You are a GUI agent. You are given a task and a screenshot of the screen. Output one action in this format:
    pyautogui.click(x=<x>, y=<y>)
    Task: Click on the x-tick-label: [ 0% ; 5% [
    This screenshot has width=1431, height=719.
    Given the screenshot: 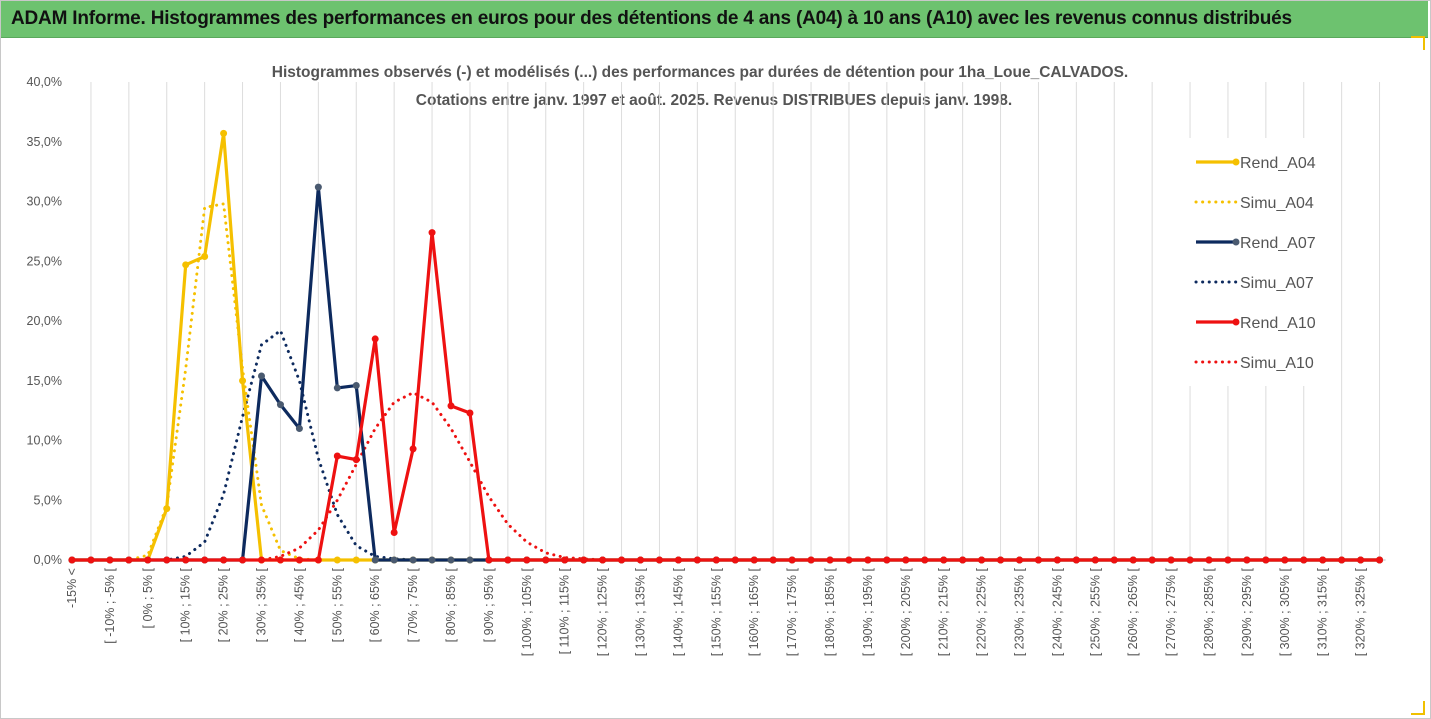 What is the action you would take?
    pyautogui.click(x=148, y=597)
    